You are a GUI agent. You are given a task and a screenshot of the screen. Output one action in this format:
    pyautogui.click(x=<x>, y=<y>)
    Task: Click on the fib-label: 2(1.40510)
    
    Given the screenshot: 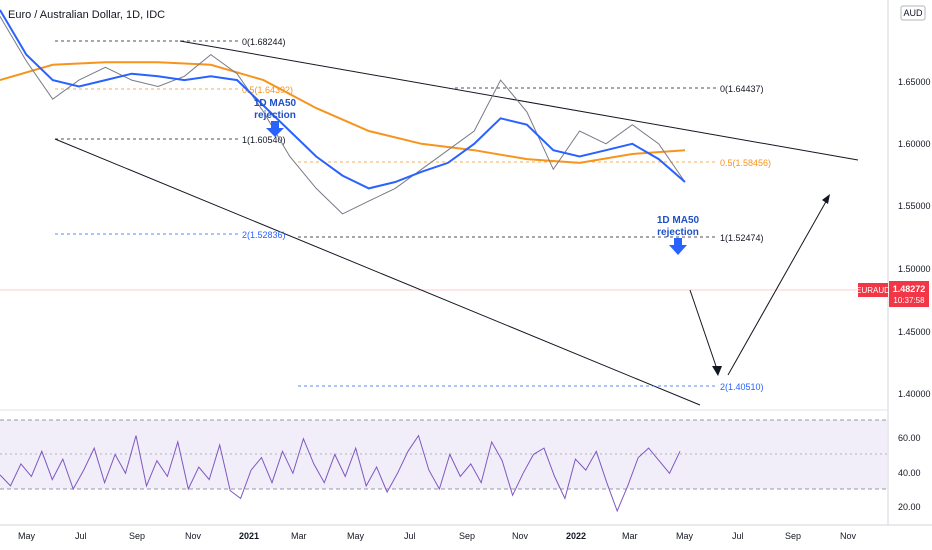 What is the action you would take?
    pyautogui.click(x=742, y=387)
    